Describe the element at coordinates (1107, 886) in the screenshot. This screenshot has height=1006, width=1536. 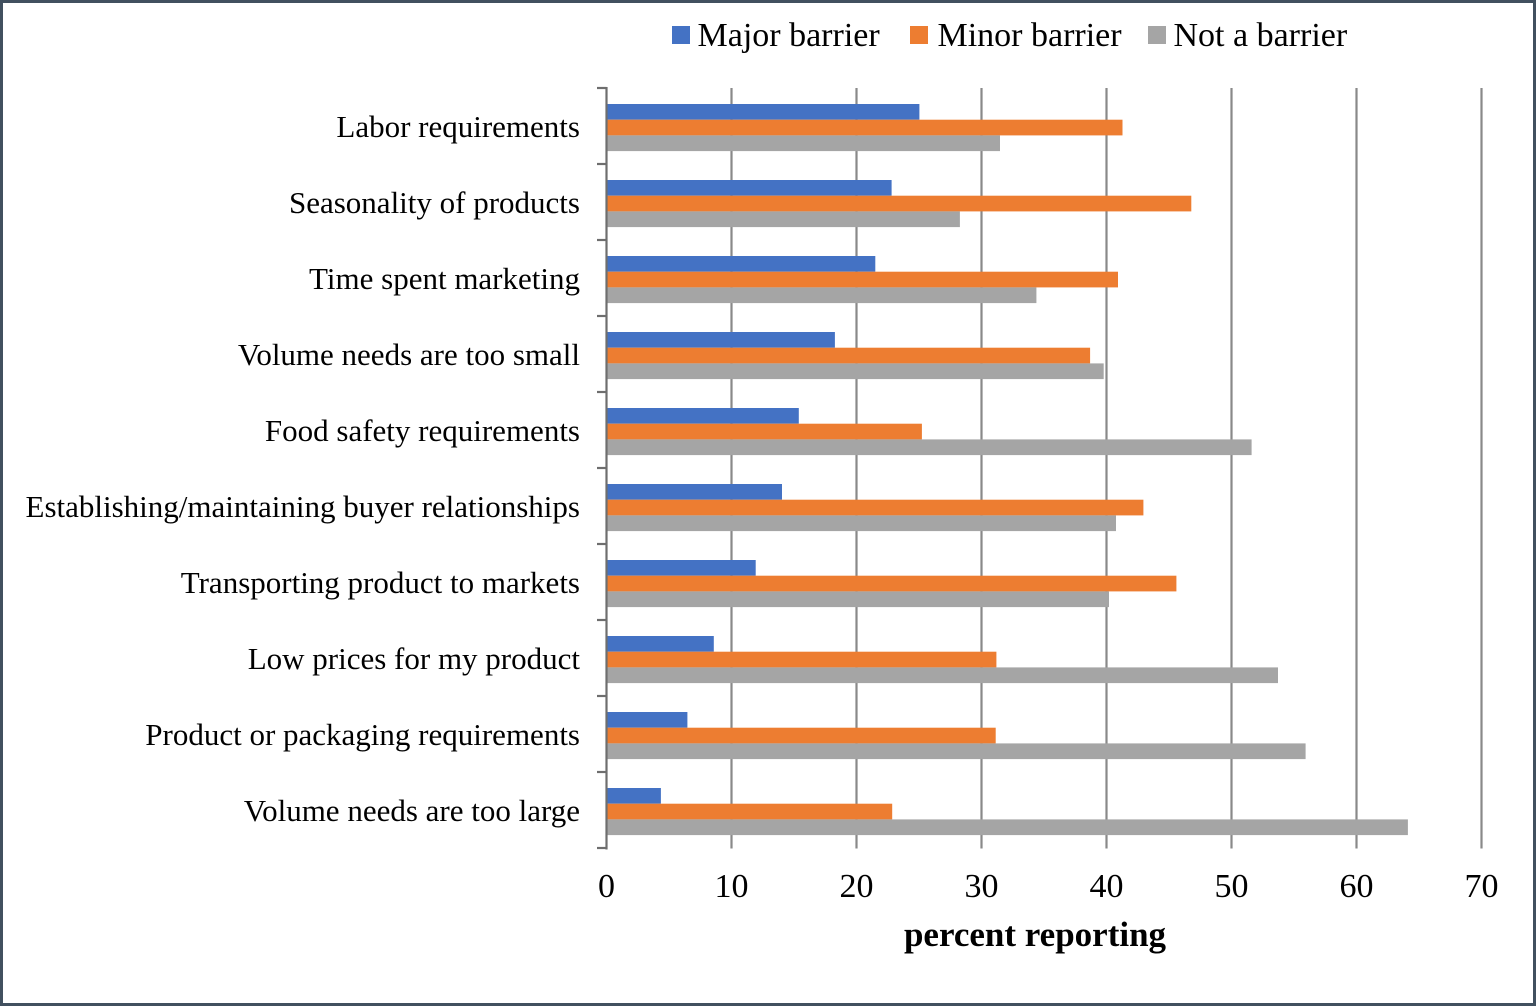
I see `svg-text: 40` at that location.